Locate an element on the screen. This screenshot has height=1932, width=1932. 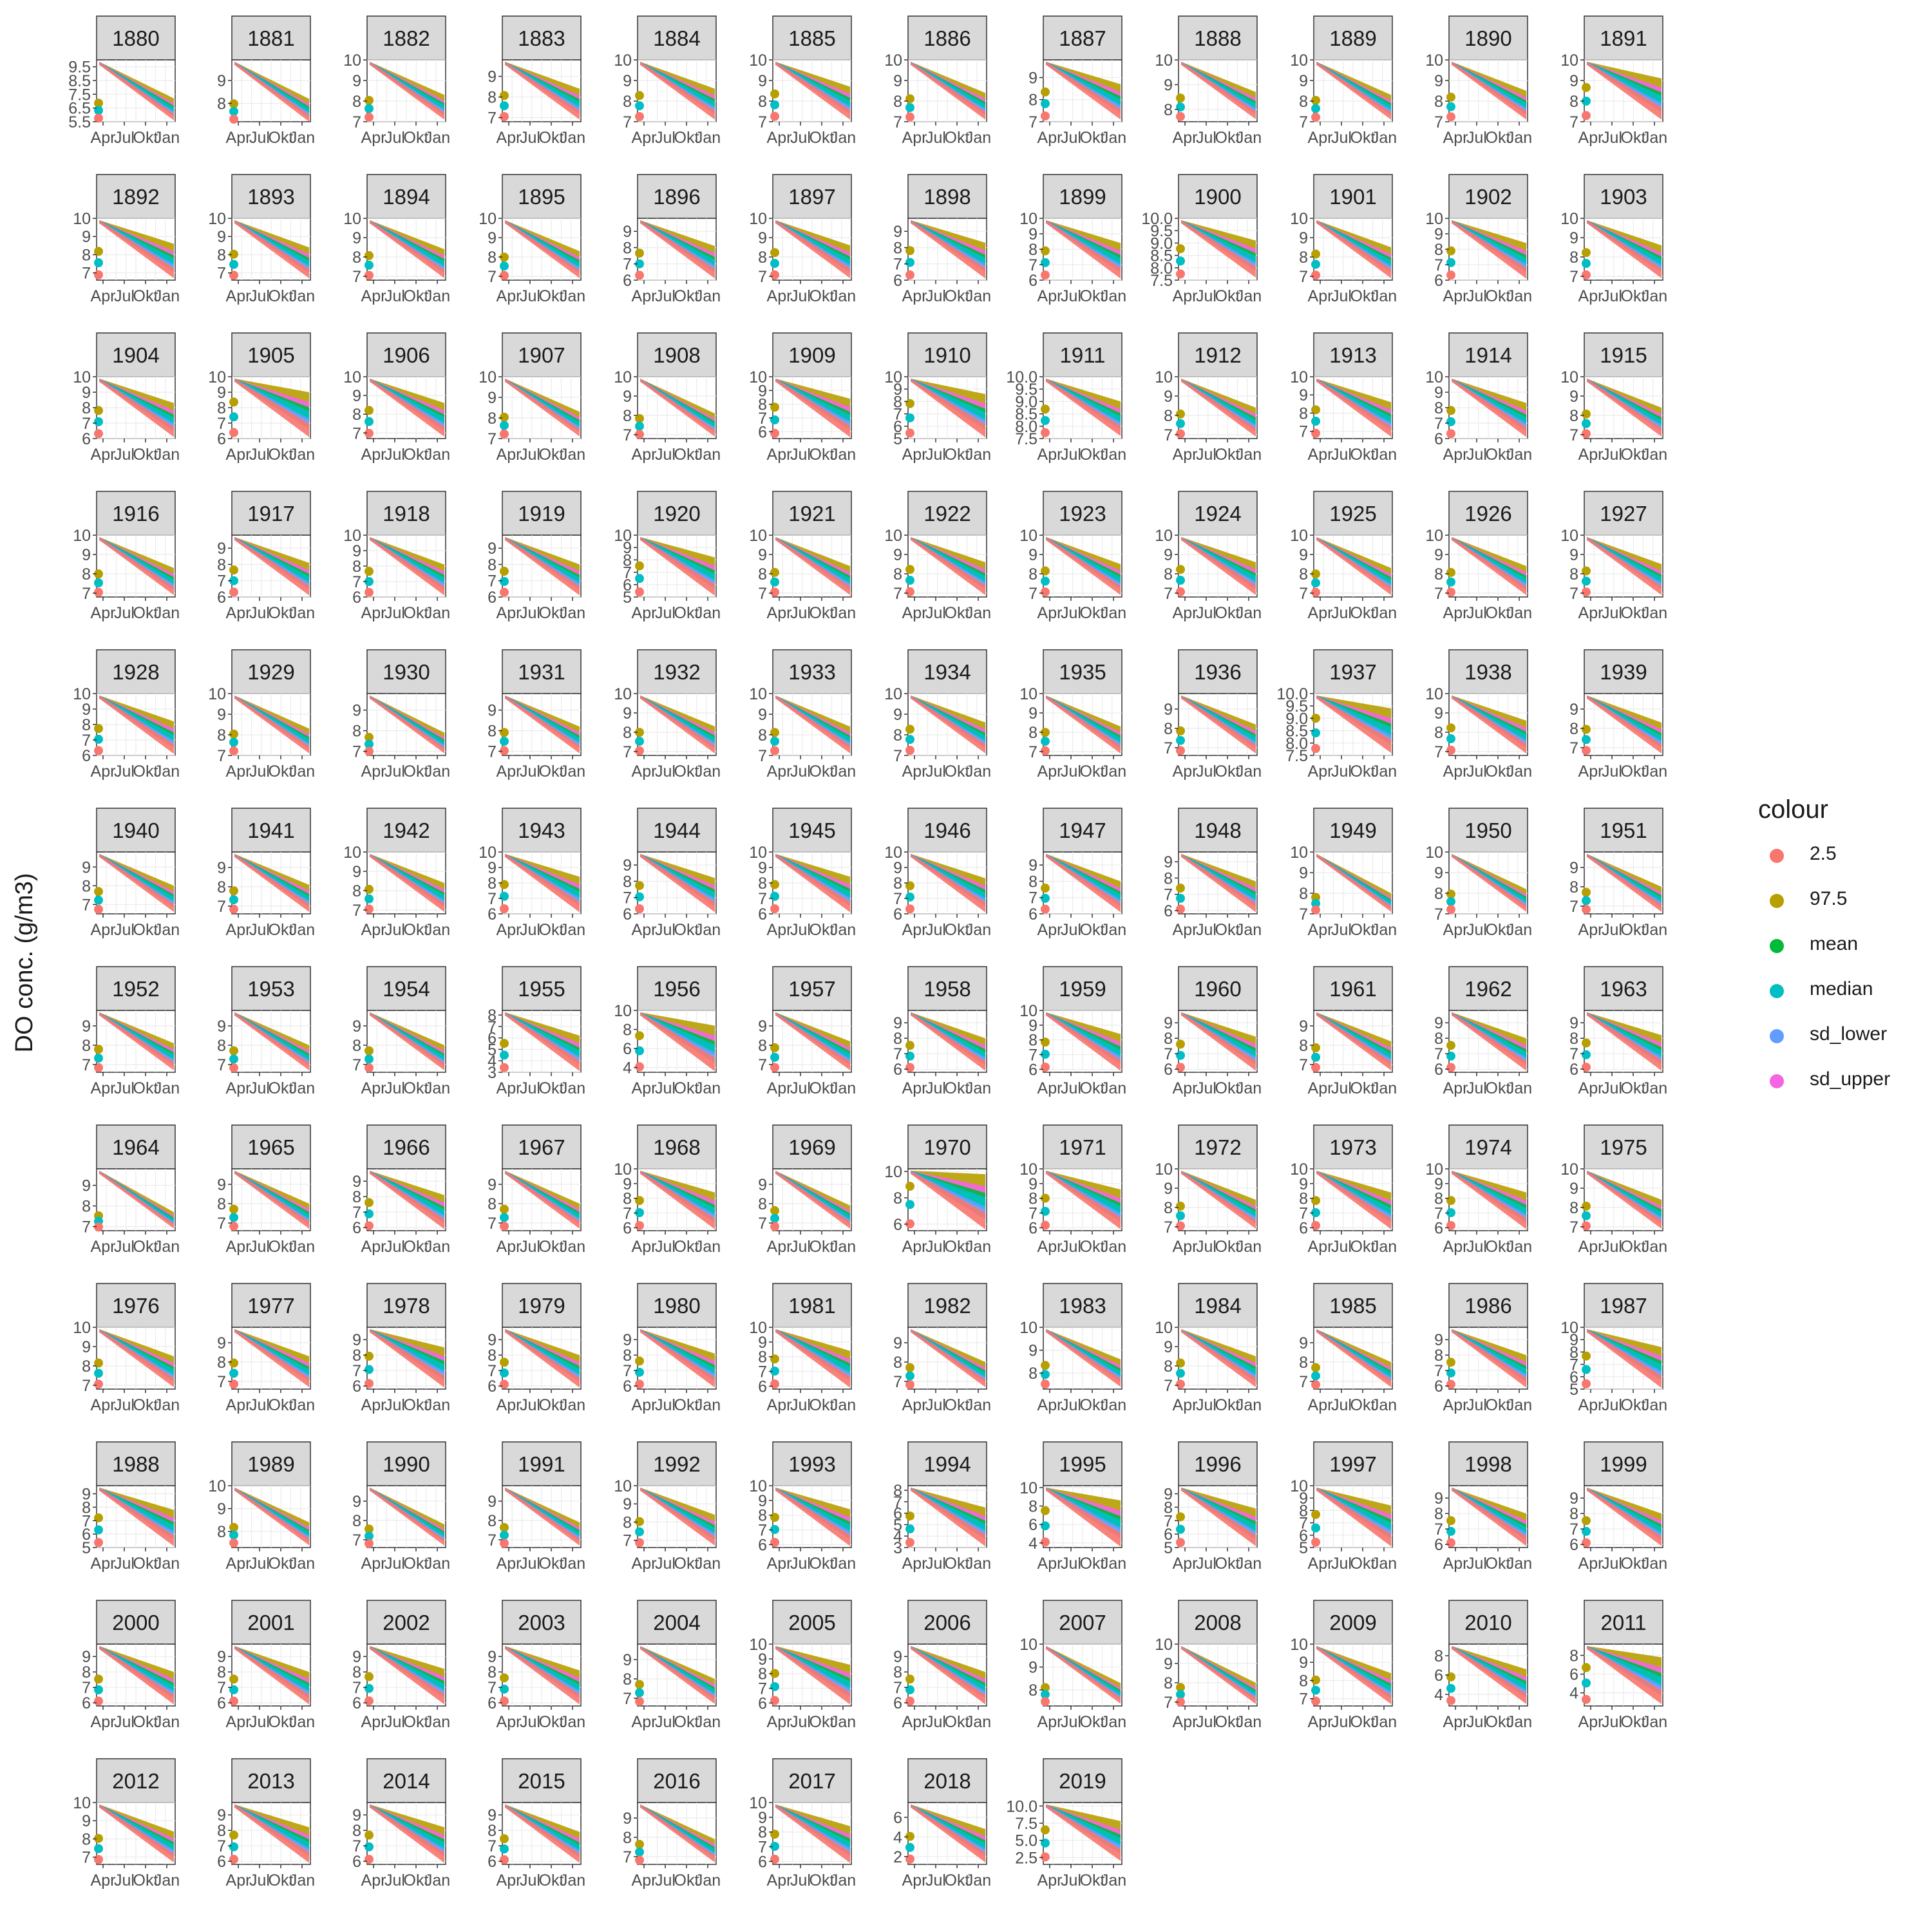
facet-strip-label: 1938 is located at coordinates (1487, 672).